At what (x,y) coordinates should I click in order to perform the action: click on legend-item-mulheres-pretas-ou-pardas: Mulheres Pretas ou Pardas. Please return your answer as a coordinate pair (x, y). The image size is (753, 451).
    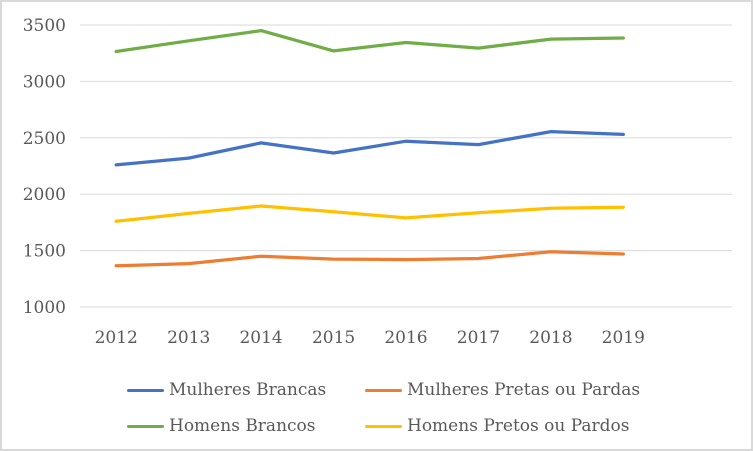
    Looking at the image, I should click on (502, 390).